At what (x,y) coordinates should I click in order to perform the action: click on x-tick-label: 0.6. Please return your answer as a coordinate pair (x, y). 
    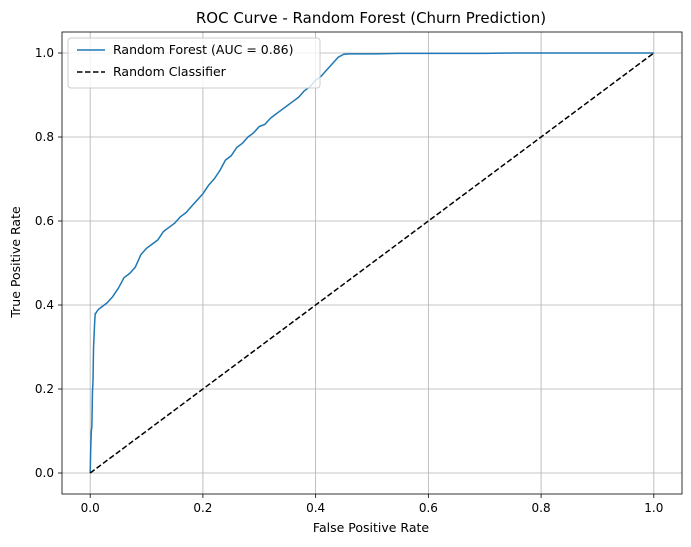
    Looking at the image, I should click on (428, 508).